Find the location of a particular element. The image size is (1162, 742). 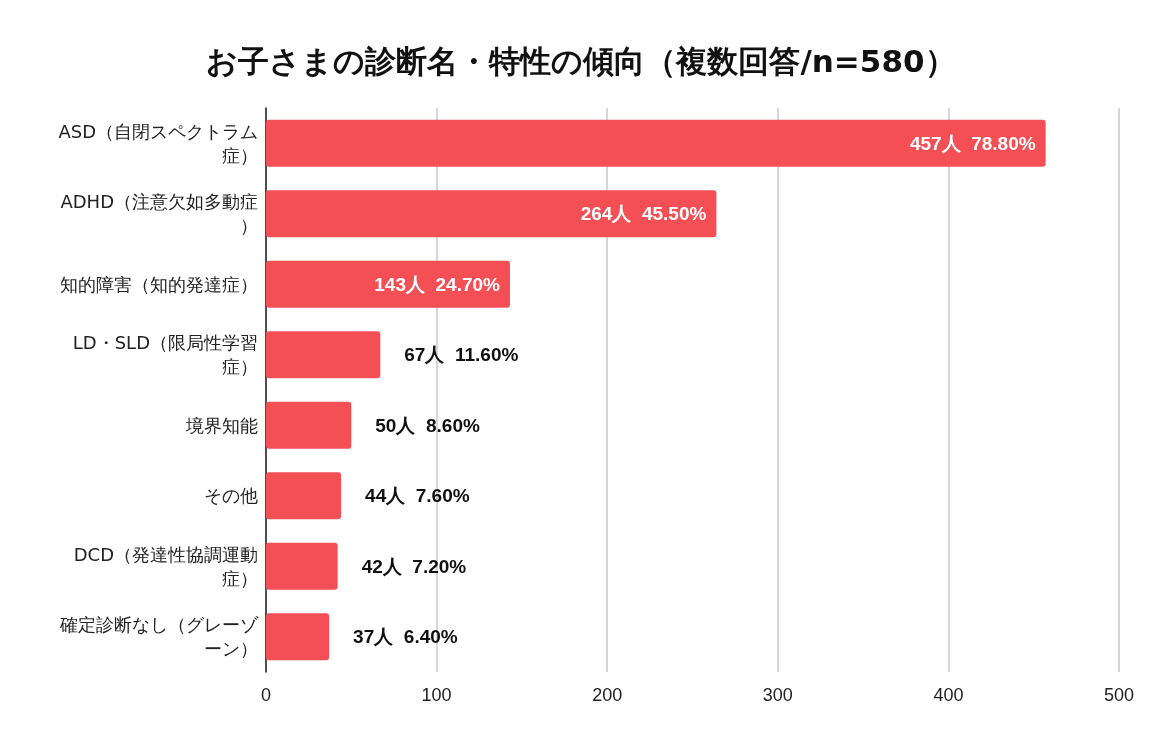

data-label: 457人 78.80% is located at coordinates (972, 143).